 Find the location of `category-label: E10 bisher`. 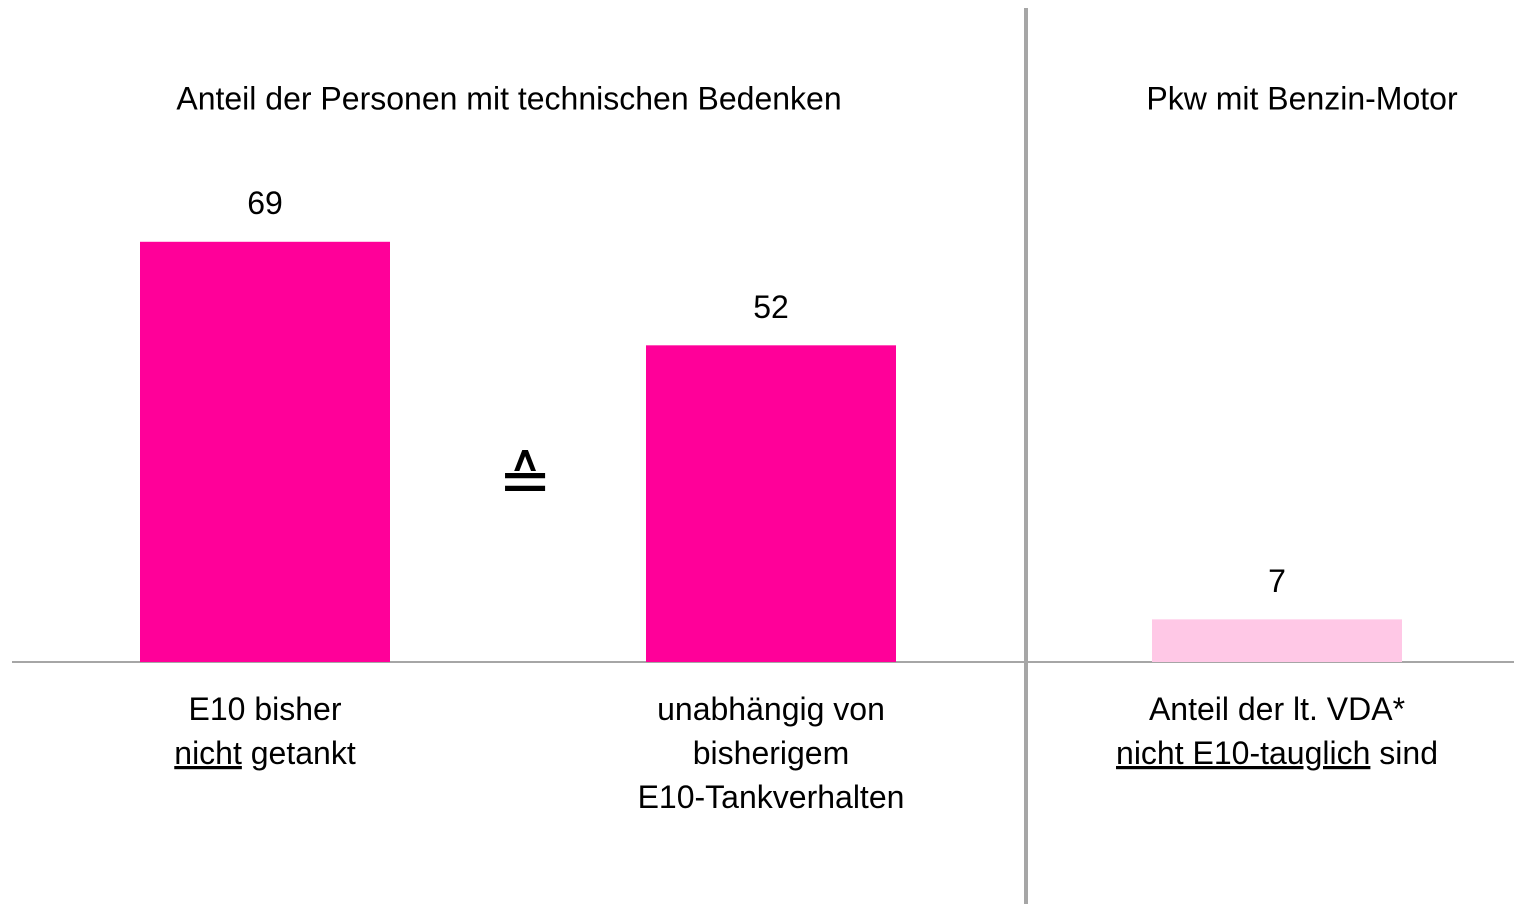

category-label: E10 bisher is located at coordinates (265, 709).